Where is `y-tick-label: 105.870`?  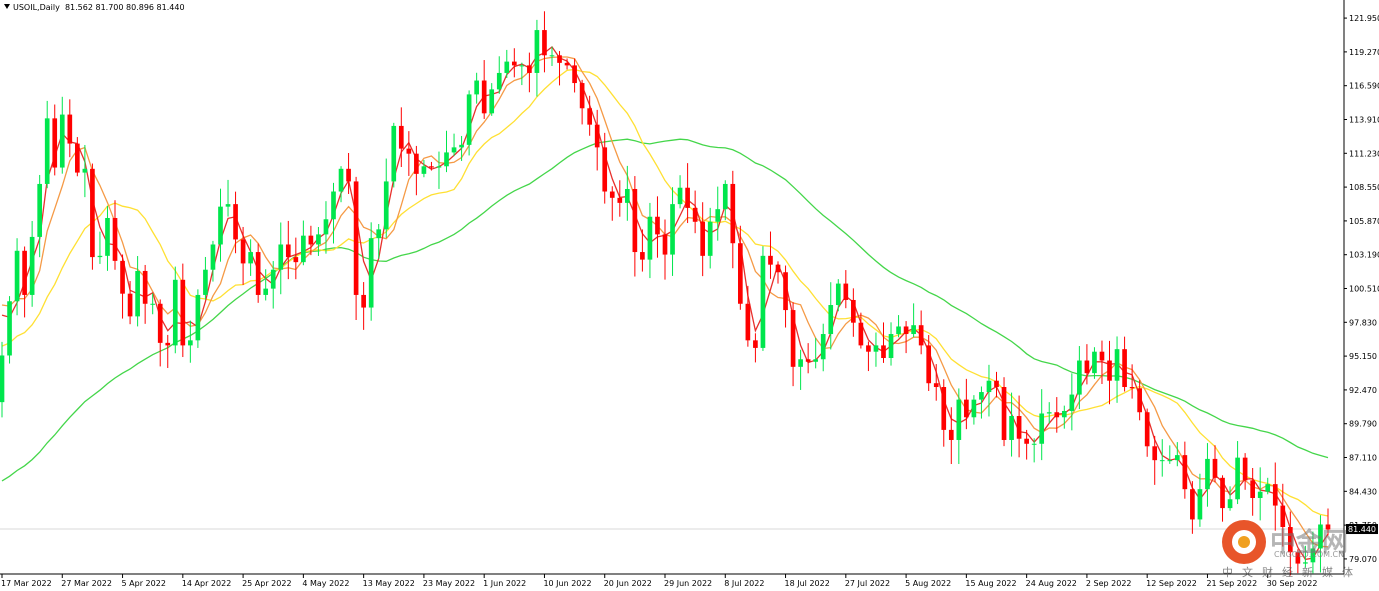 y-tick-label: 105.870 is located at coordinates (1364, 221).